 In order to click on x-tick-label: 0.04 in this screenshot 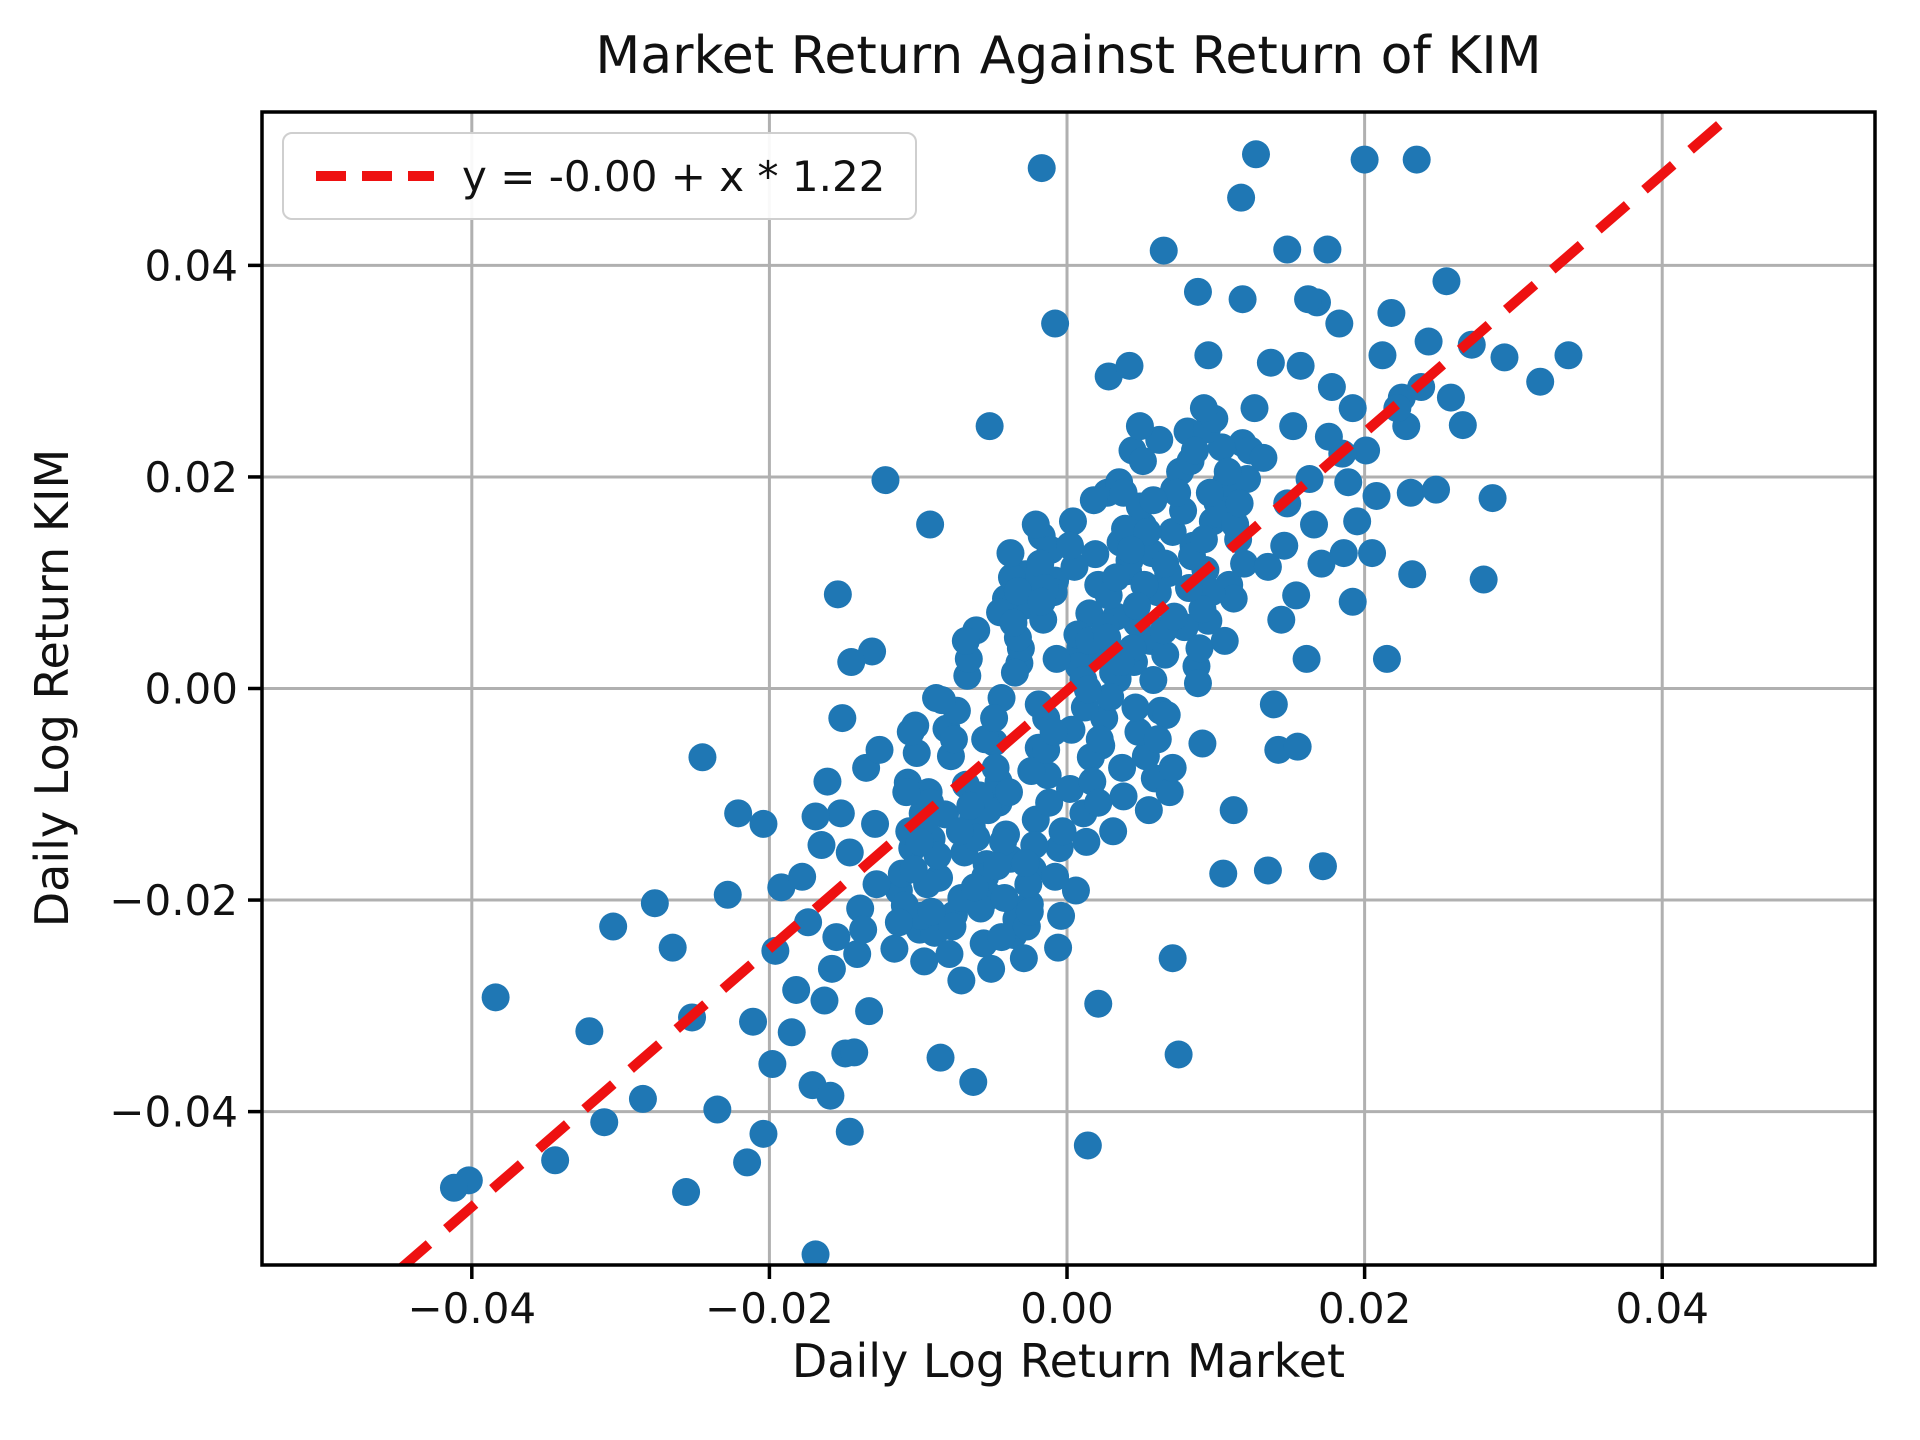, I will do `click(1662, 1308)`.